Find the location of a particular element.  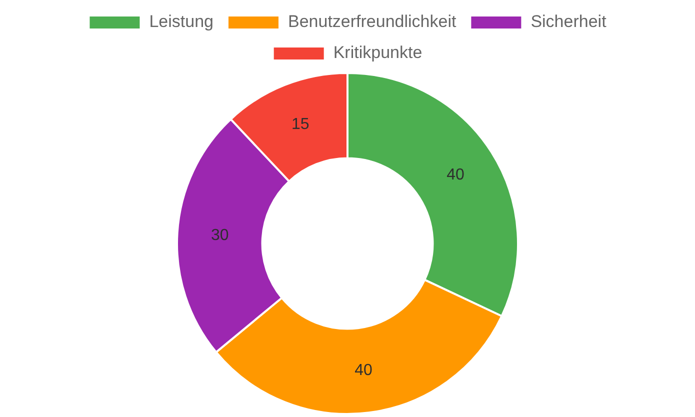

legend-label: Kritikpunkte is located at coordinates (377, 52).